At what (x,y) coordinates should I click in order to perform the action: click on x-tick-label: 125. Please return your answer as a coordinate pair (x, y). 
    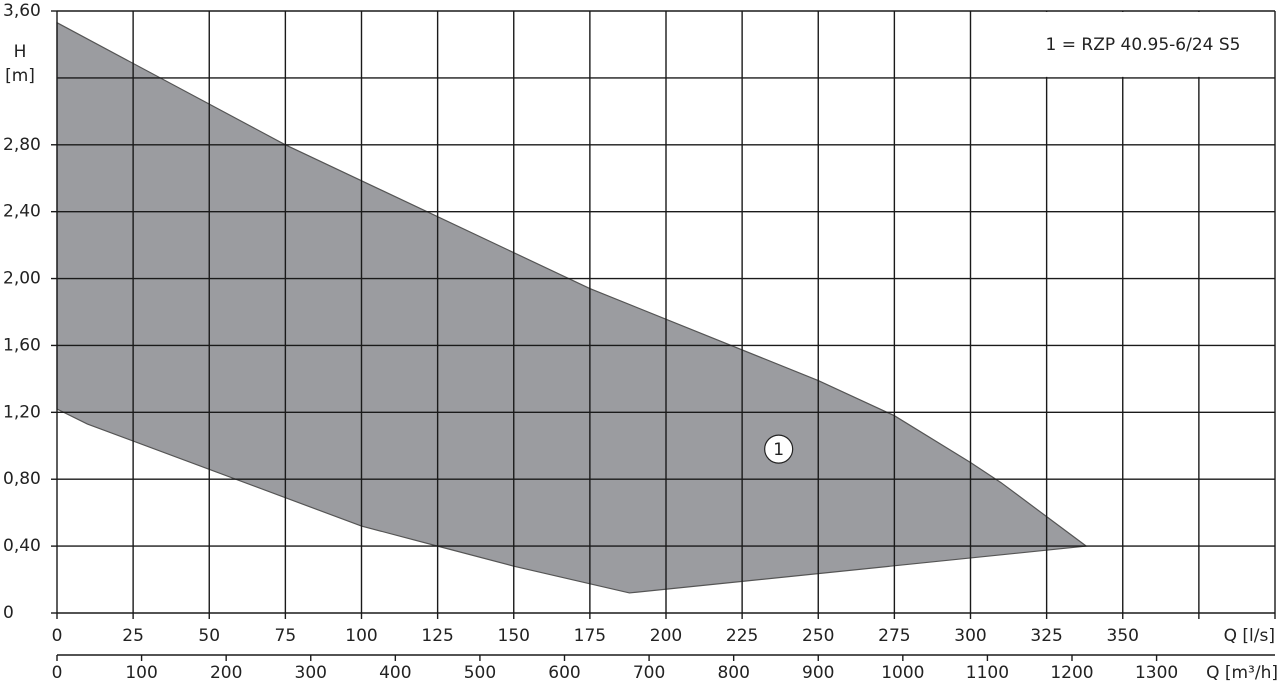
    Looking at the image, I should click on (437, 636).